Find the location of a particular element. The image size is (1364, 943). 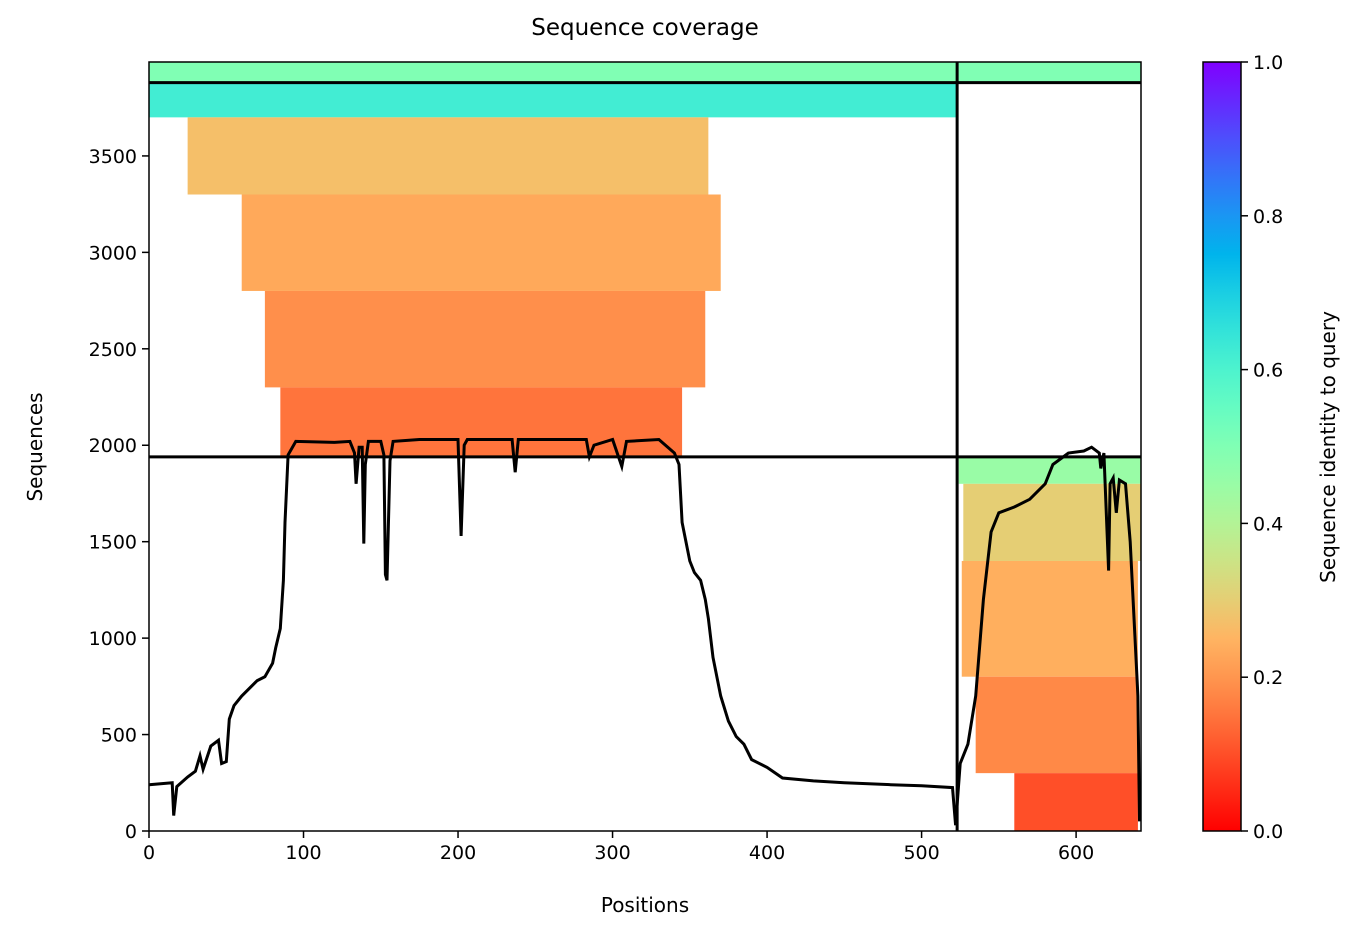

y-tick-label: 3500 is located at coordinates (113, 157).